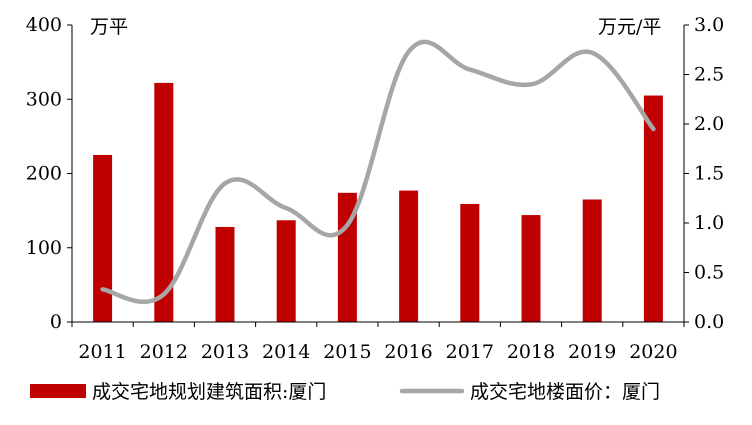 This screenshot has height=425, width=752. What do you see at coordinates (709, 75) in the screenshot?
I see `right-tick-label: 2.5` at bounding box center [709, 75].